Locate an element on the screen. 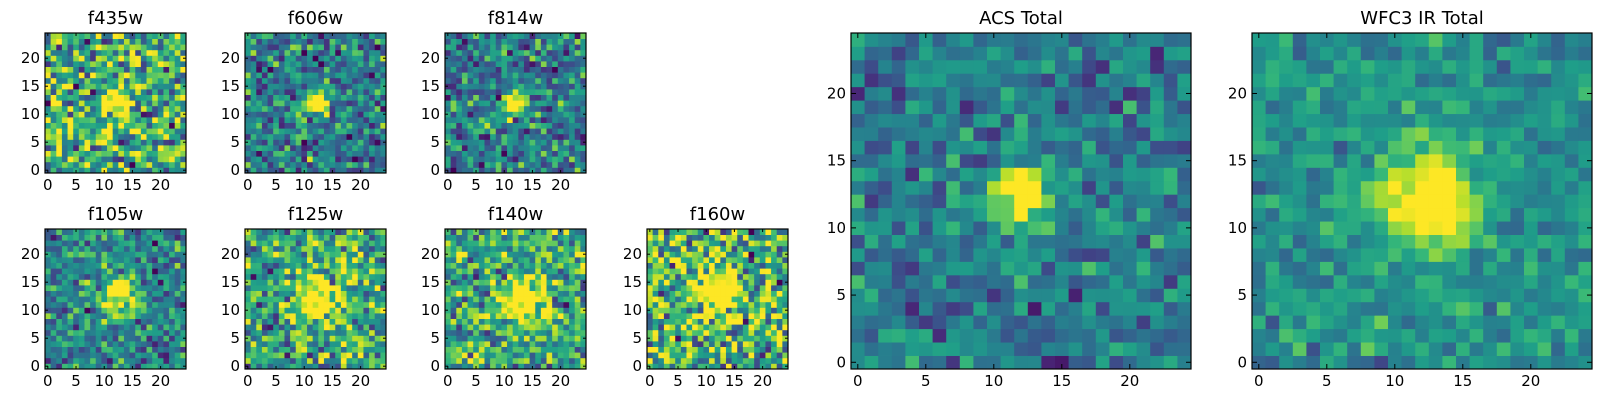 Image resolution: width=1600 pixels, height=400 pixels. x-tick-label: 20 is located at coordinates (360, 381).